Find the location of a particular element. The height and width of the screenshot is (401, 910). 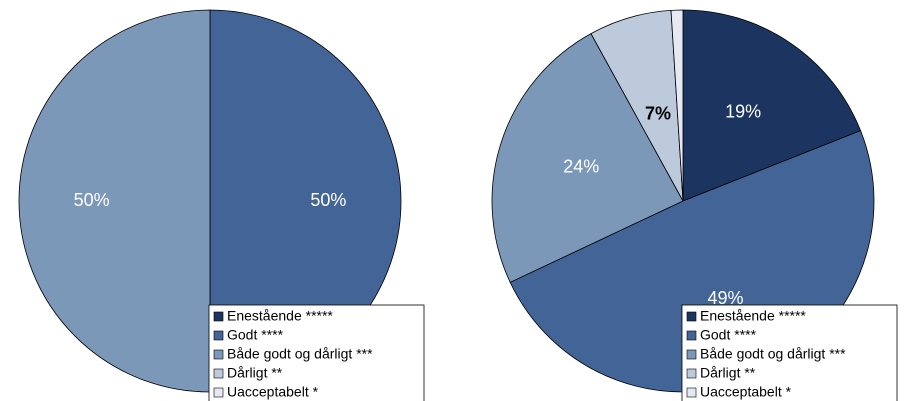

slice-data-label: 7% is located at coordinates (658, 114).